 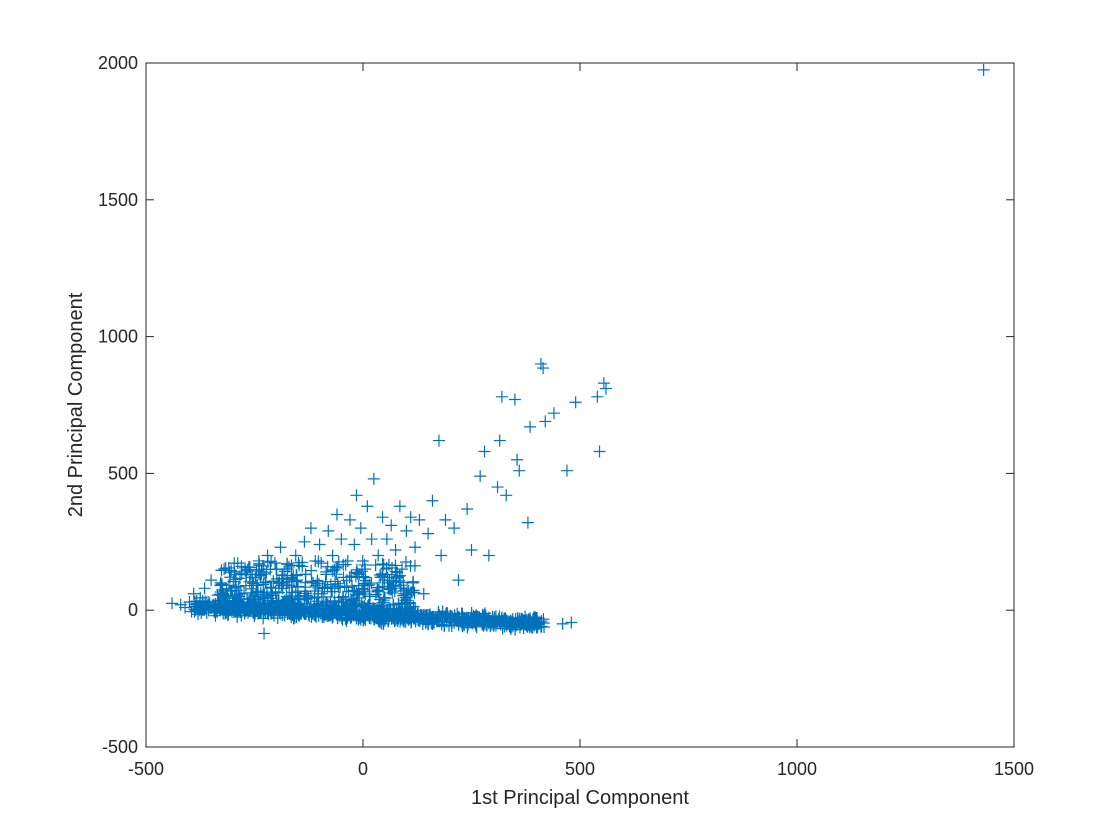 What do you see at coordinates (363, 769) in the screenshot?
I see `x-tick-label: 0` at bounding box center [363, 769].